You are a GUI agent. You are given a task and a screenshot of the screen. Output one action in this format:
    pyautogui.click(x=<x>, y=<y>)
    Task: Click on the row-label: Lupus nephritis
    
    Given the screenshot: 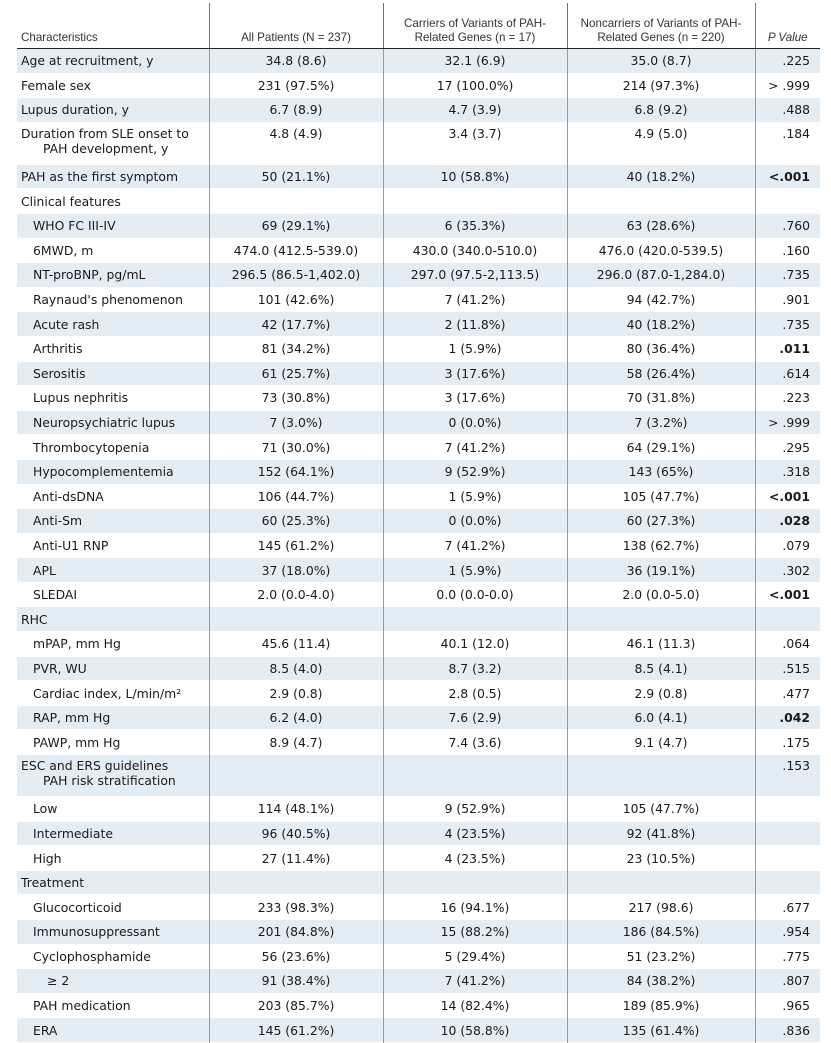 What is the action you would take?
    pyautogui.click(x=113, y=398)
    